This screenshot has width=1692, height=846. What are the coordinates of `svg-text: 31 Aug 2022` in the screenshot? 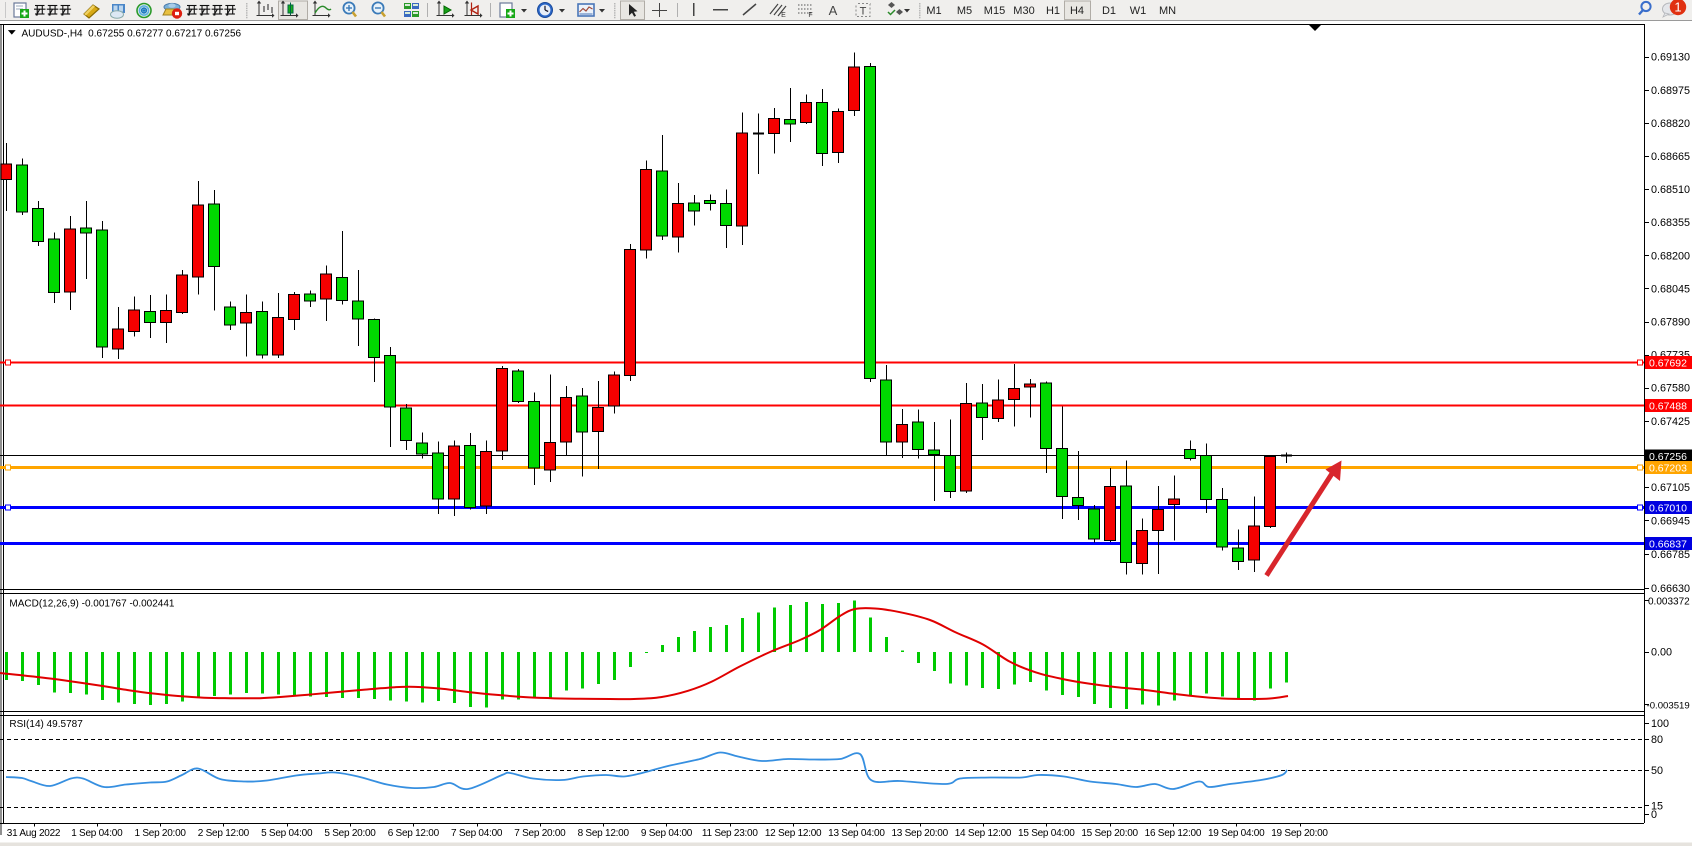 It's located at (34, 833).